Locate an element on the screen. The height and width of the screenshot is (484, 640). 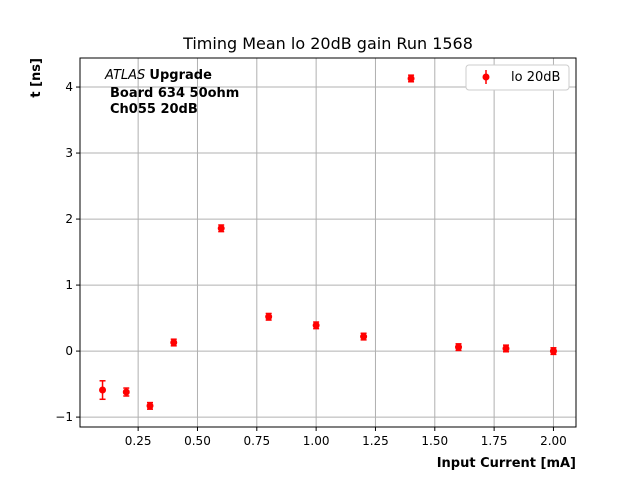
y-axis-label: t [ns] is located at coordinates (36, 78).